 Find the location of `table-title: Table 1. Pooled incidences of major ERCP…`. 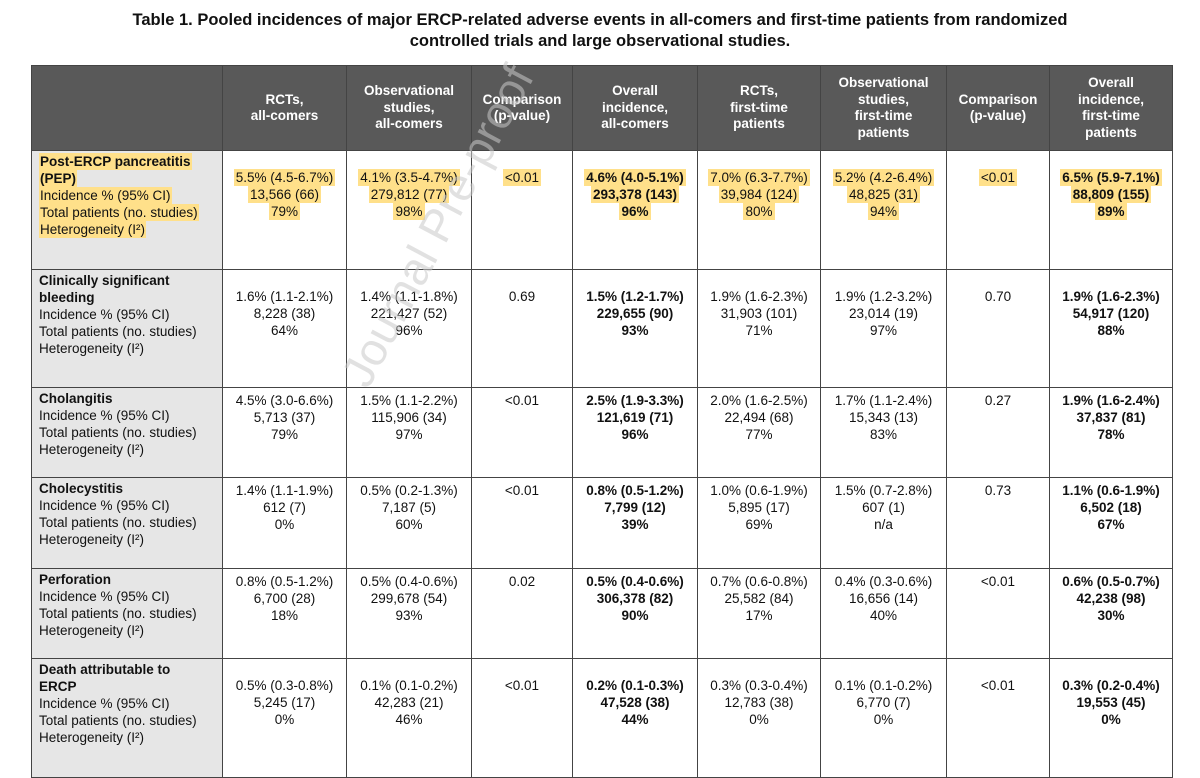

table-title: Table 1. Pooled incidences of major ERCP… is located at coordinates (600, 31).